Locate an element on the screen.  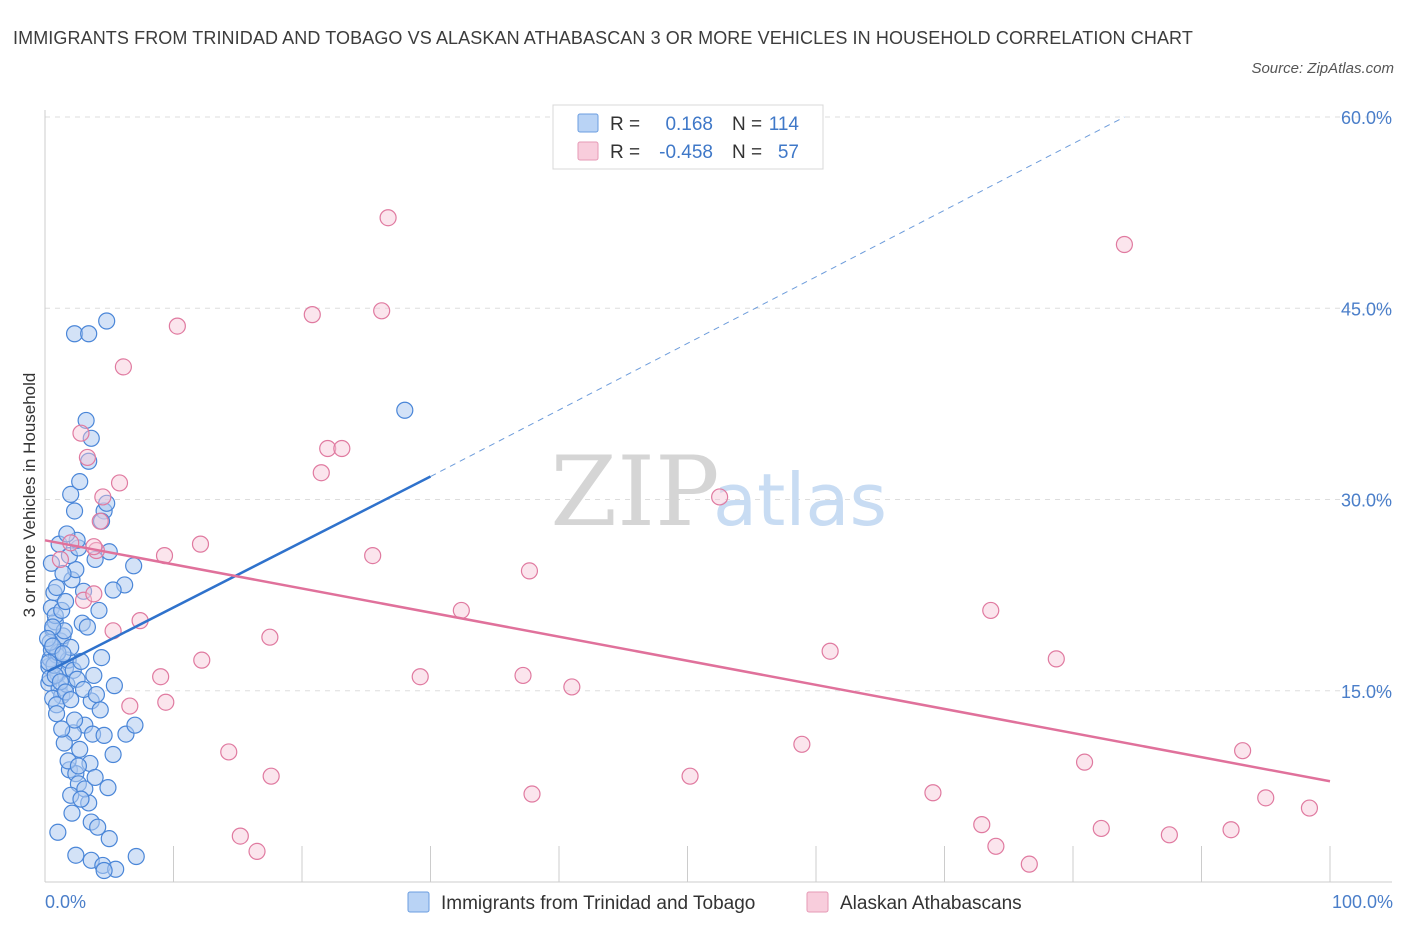
watermark-atlas: atlas is located at coordinates (800, 500).